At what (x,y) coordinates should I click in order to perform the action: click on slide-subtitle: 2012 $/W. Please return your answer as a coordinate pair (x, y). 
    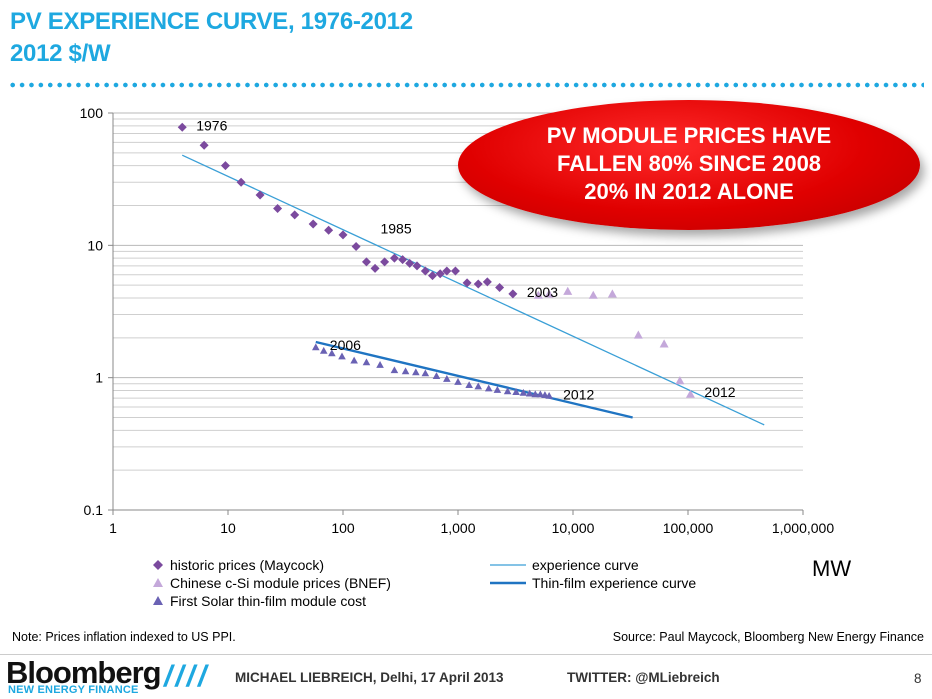
    Looking at the image, I should click on (60, 53).